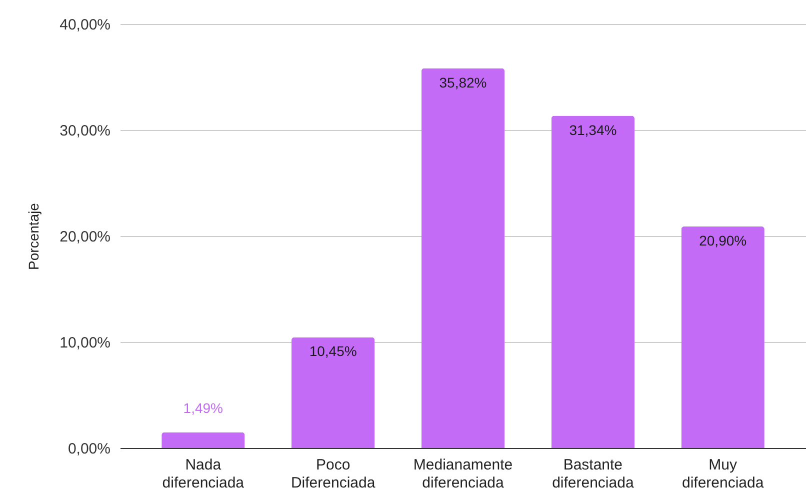  Describe the element at coordinates (723, 240) in the screenshot. I see `data-label: 20,90%` at that location.